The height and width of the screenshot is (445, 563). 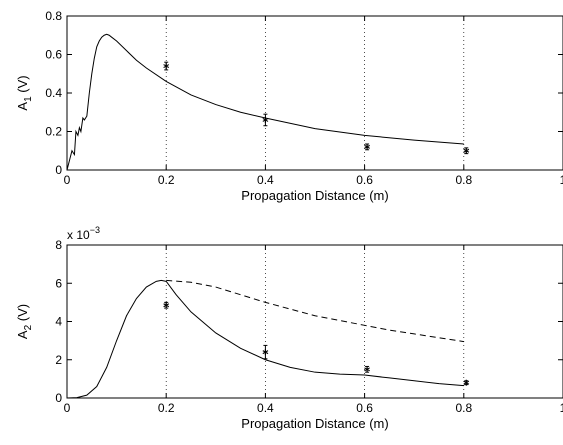 I want to click on y-tick-label: 2, so click(x=58, y=360).